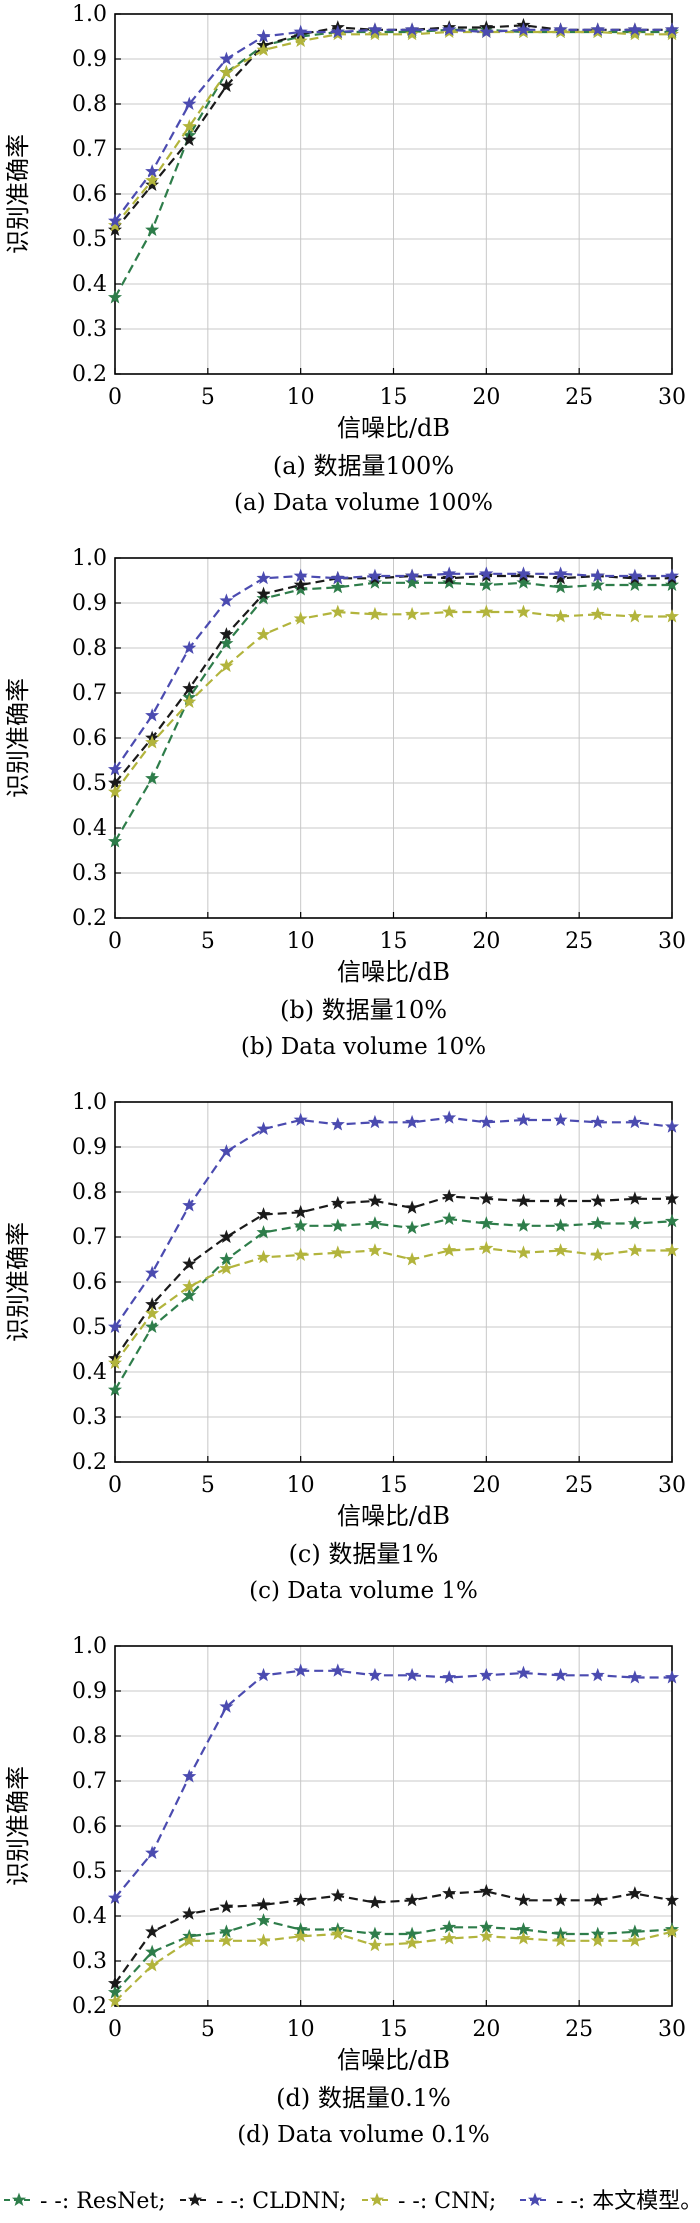 This screenshot has width=700, height=2223. Describe the element at coordinates (363, 466) in the screenshot. I see `caption-cn: (a) 数据量100%` at that location.